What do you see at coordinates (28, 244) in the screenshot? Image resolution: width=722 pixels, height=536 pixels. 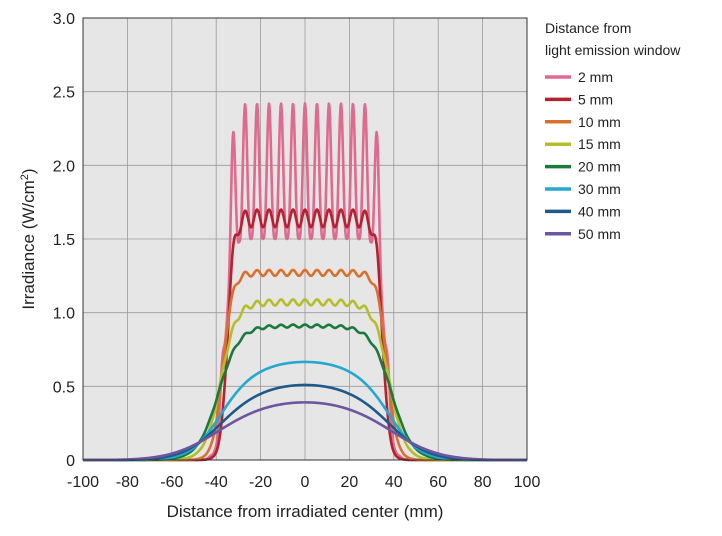 I see `y-axis-title-main: Irradiance (W/cm` at bounding box center [28, 244].